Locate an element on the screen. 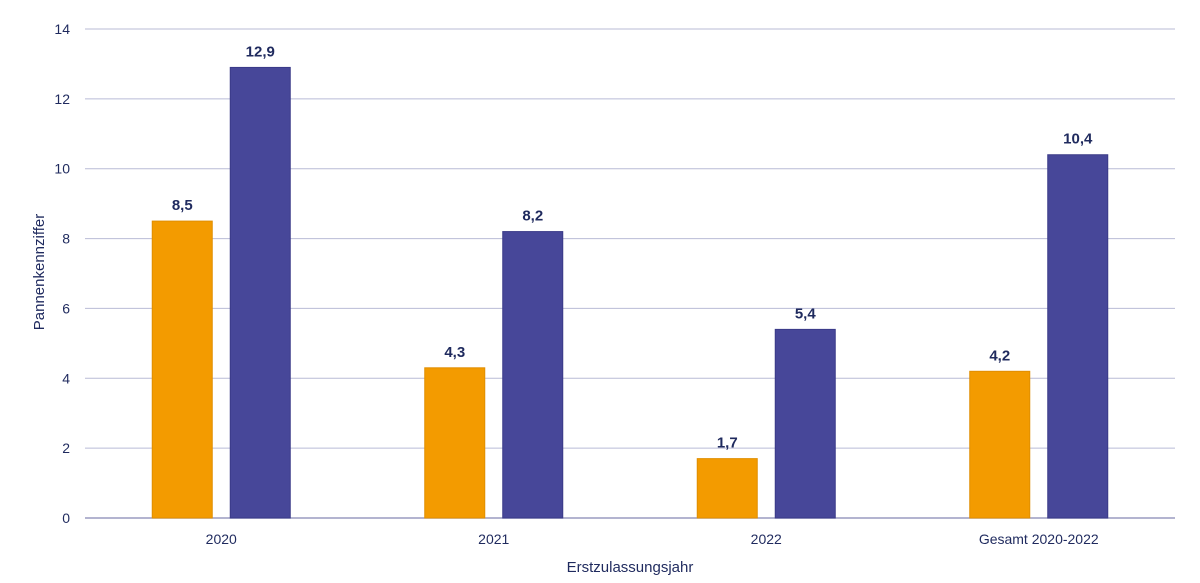 The image size is (1200, 583). y-tick-label: 14 is located at coordinates (62, 29).